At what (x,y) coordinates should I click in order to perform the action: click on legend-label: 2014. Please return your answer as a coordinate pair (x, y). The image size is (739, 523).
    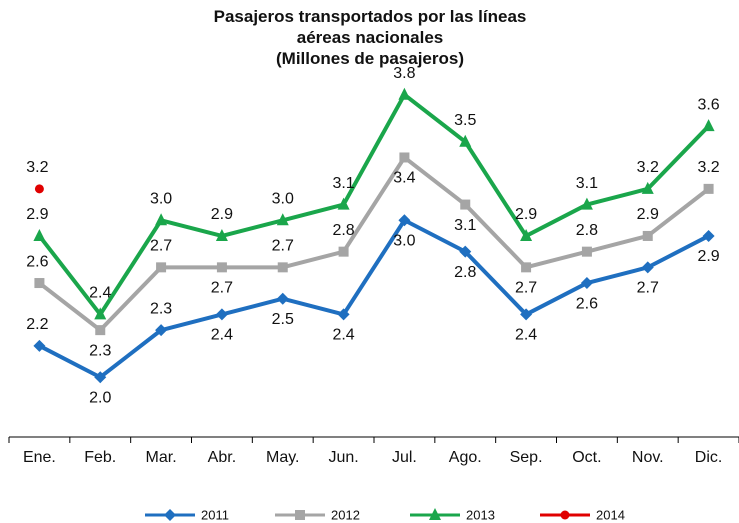
    Looking at the image, I should click on (610, 514).